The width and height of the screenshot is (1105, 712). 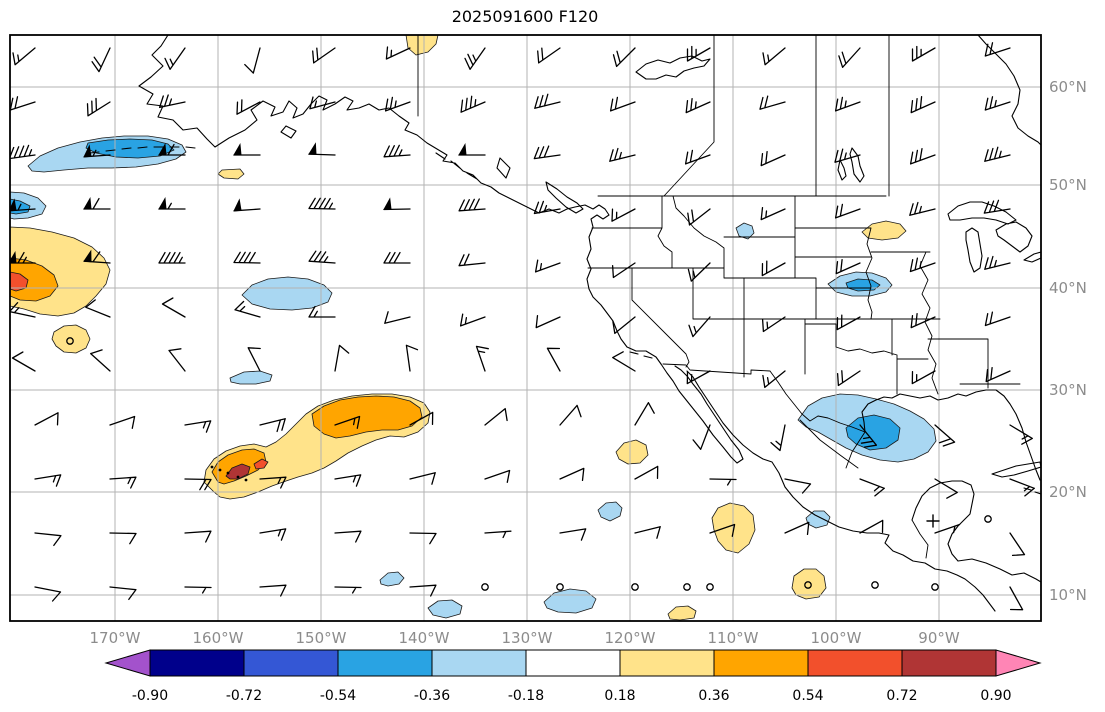 What do you see at coordinates (71, 339) in the screenshot?
I see `anomaly-region-35n-yellow-spot` at bounding box center [71, 339].